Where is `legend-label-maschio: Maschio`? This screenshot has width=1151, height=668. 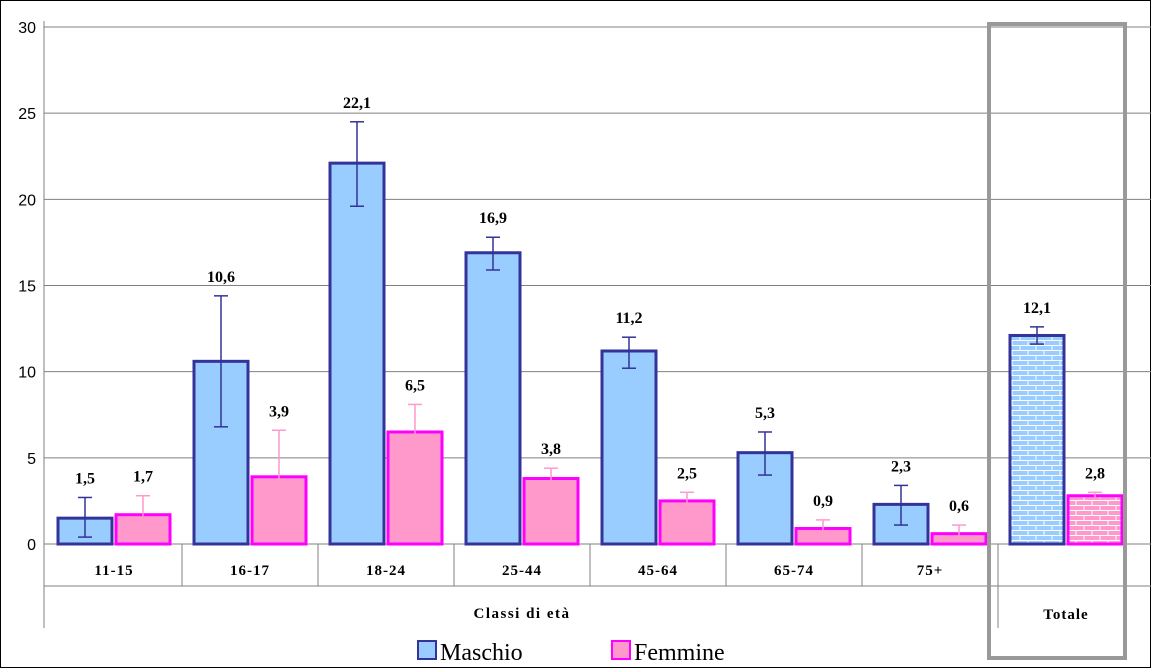 legend-label-maschio: Maschio is located at coordinates (481, 653).